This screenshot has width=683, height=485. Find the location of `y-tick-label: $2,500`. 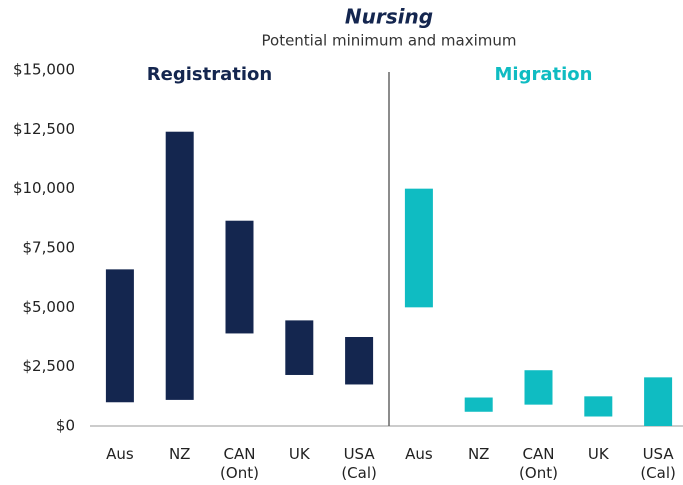

y-tick-label: $2,500 is located at coordinates (49, 366).